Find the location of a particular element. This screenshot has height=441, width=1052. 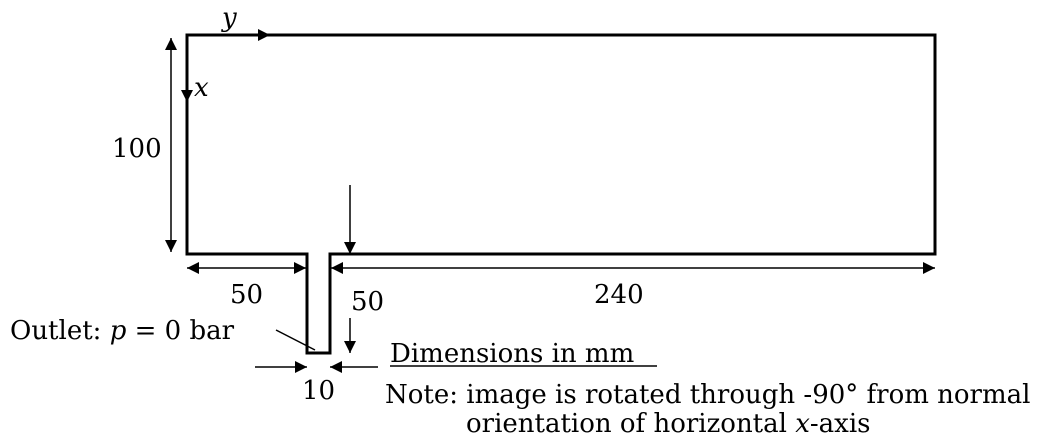

rotation-note-line2: orientation of horizontal x-axis is located at coordinates (668, 424).